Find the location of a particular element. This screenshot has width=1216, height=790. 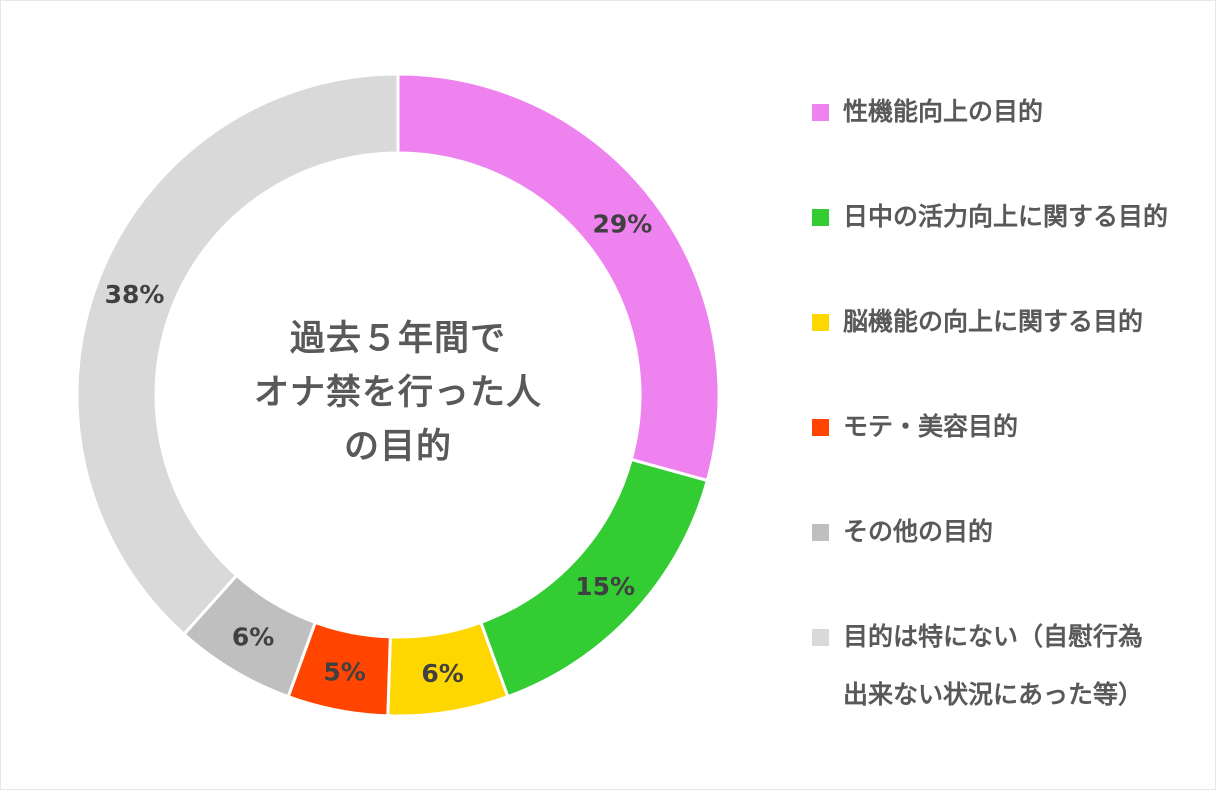

donut-slice-sexual-function is located at coordinates (558, 277).